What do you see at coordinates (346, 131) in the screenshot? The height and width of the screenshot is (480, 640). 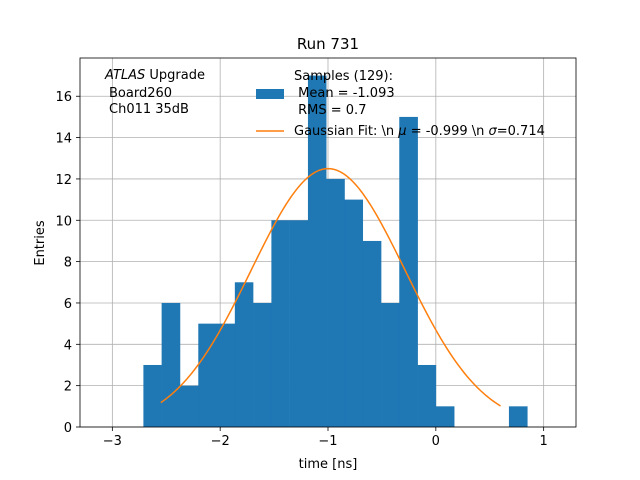 I see `fit-label-part-1: Gaussian Fit: \n` at bounding box center [346, 131].